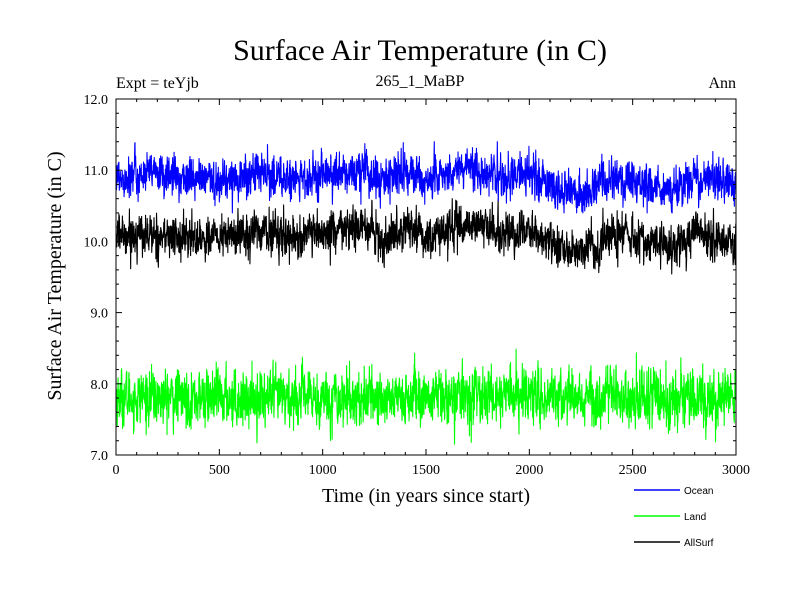 The width and height of the screenshot is (800, 600). What do you see at coordinates (116, 470) in the screenshot?
I see `x-tick-label: 0` at bounding box center [116, 470].